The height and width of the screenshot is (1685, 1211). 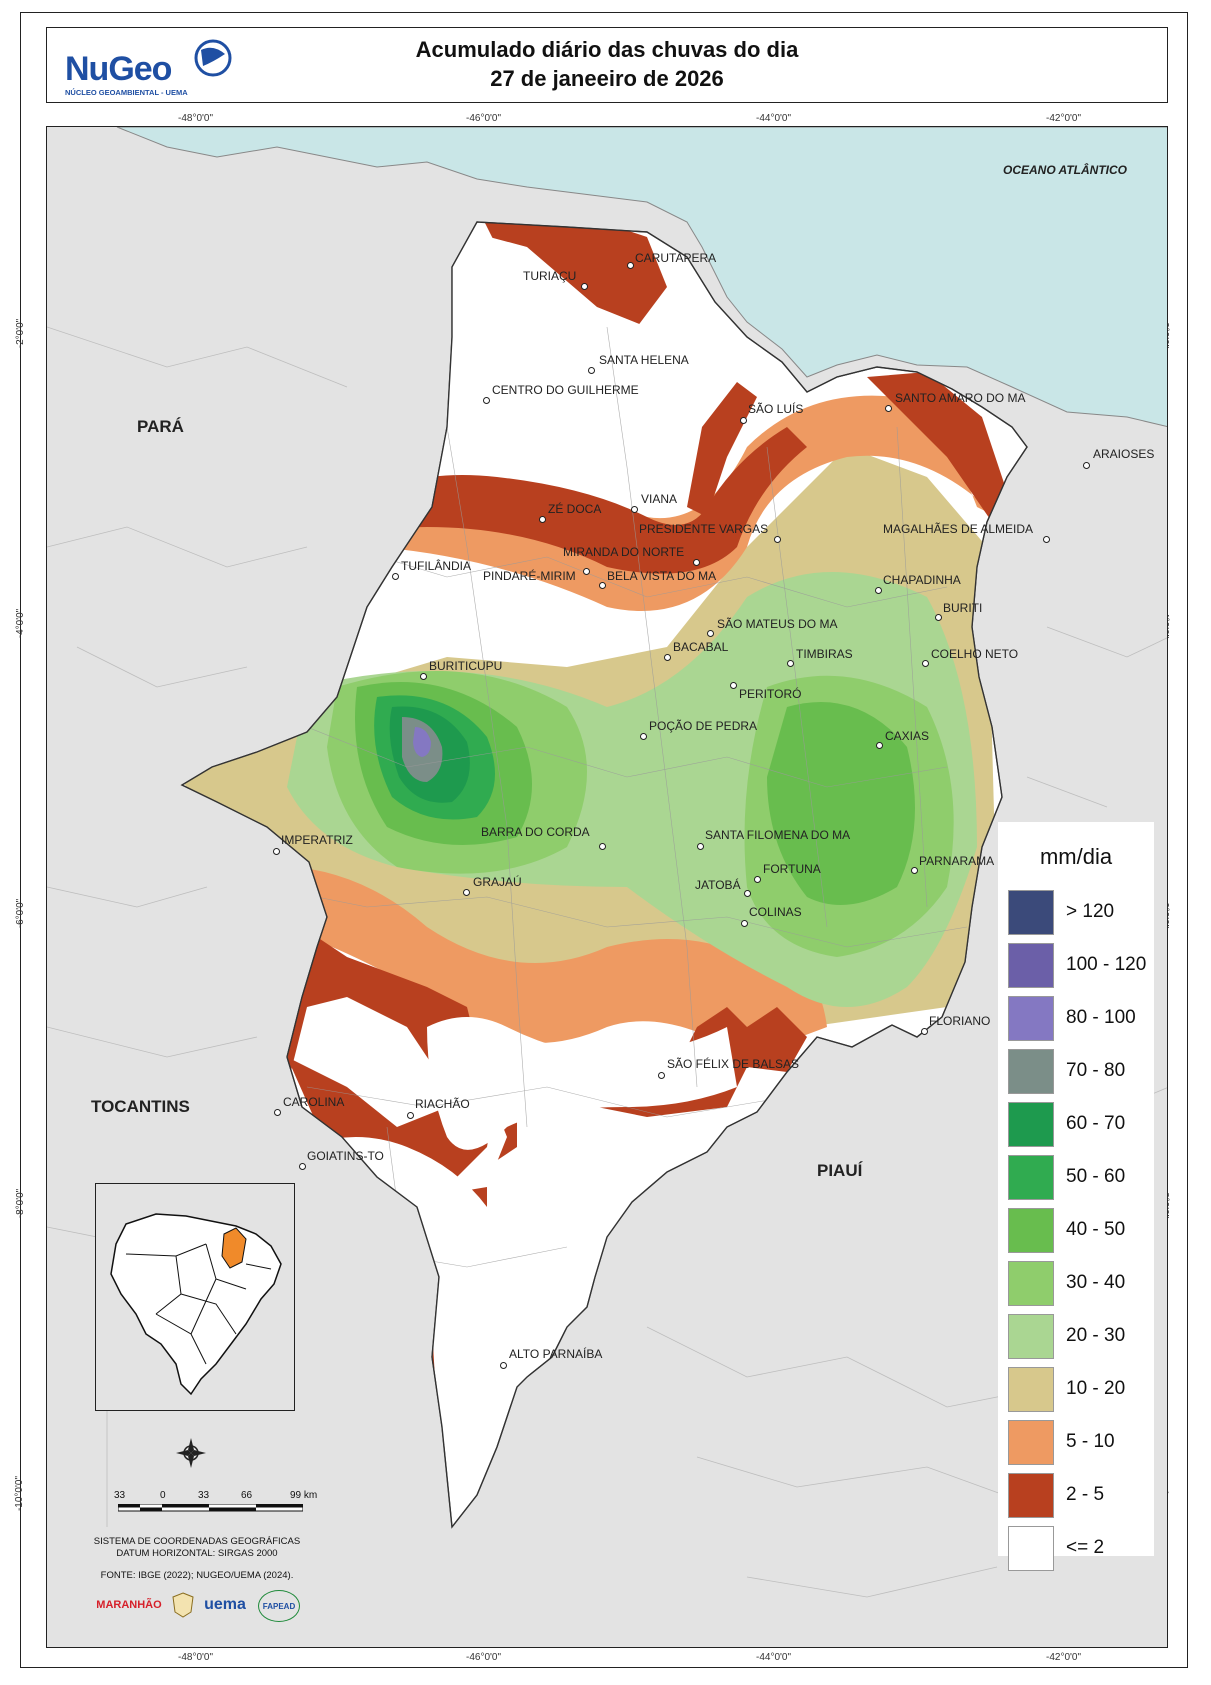 What do you see at coordinates (197, 1541) in the screenshot?
I see `crs-line1: SISTEMA DE COORDENADAS GEOGRÁFICAS` at bounding box center [197, 1541].